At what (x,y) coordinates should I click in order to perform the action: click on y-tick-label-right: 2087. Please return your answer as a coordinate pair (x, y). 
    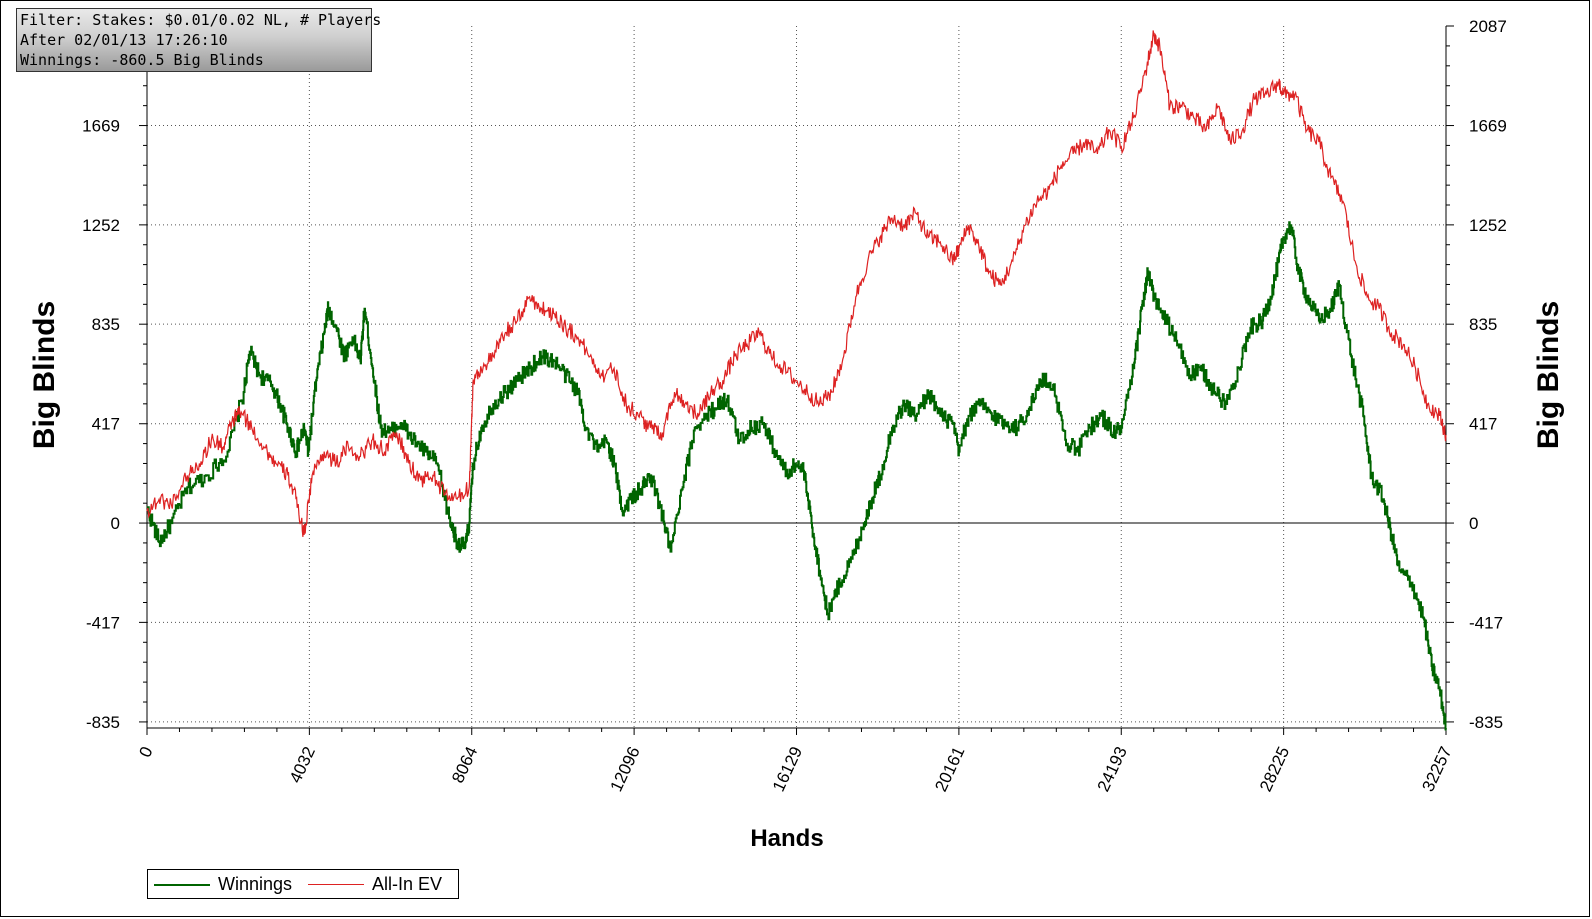
    Looking at the image, I should click on (1488, 26).